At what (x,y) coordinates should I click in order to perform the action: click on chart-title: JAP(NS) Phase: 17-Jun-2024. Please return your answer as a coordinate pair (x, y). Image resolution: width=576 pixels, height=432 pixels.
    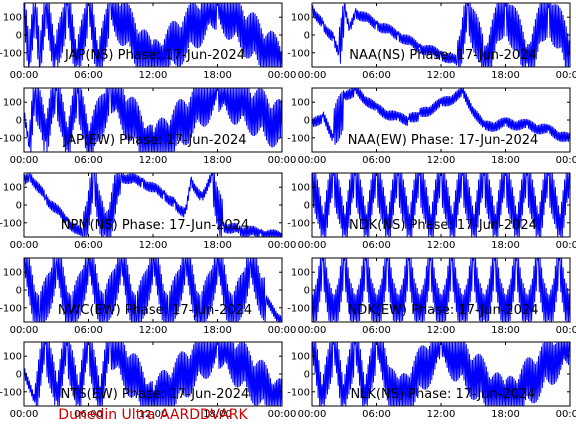
    Looking at the image, I should click on (154, 55).